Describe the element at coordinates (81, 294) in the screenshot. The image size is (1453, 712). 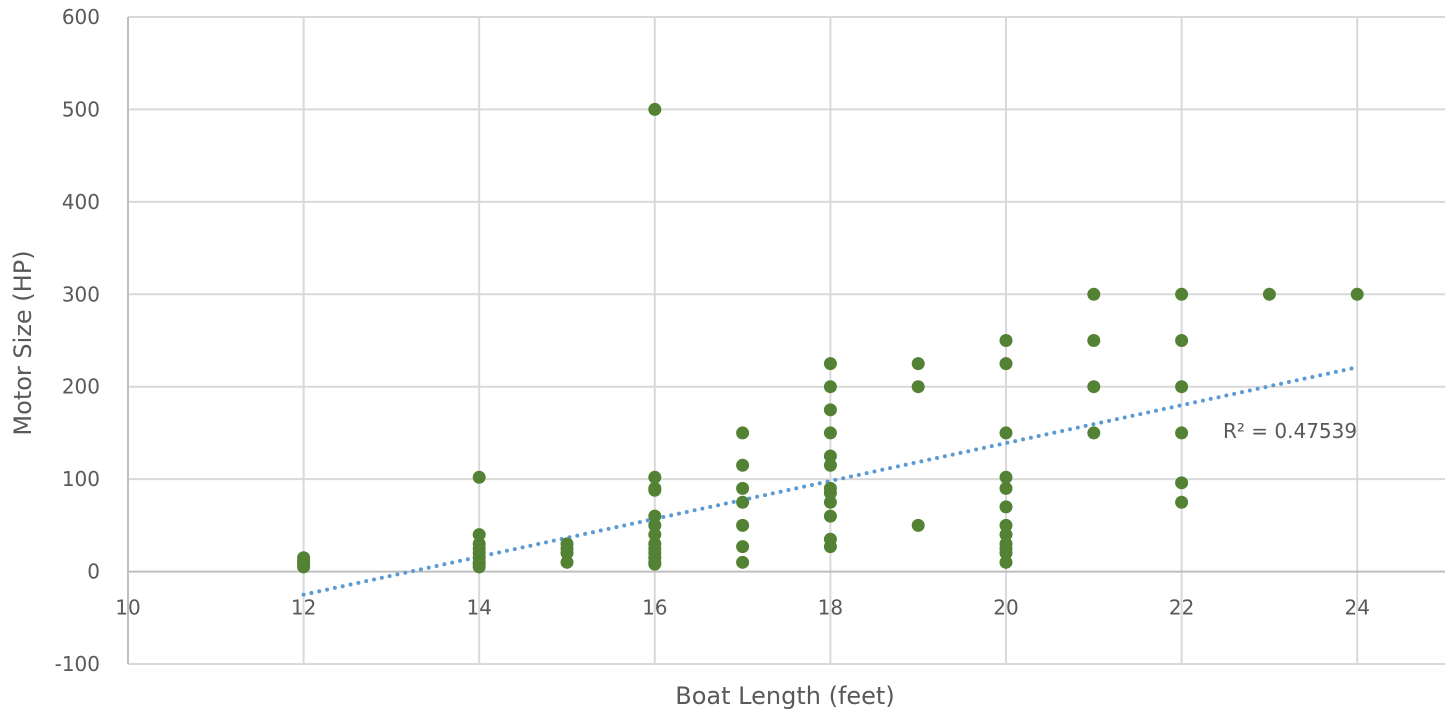
I see `y-tick-label: 300` at that location.